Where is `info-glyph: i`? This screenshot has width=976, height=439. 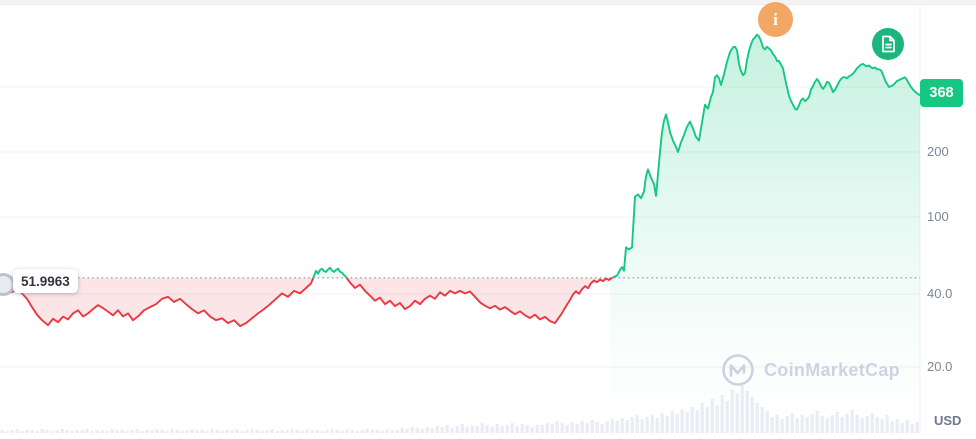
info-glyph: i is located at coordinates (775, 19).